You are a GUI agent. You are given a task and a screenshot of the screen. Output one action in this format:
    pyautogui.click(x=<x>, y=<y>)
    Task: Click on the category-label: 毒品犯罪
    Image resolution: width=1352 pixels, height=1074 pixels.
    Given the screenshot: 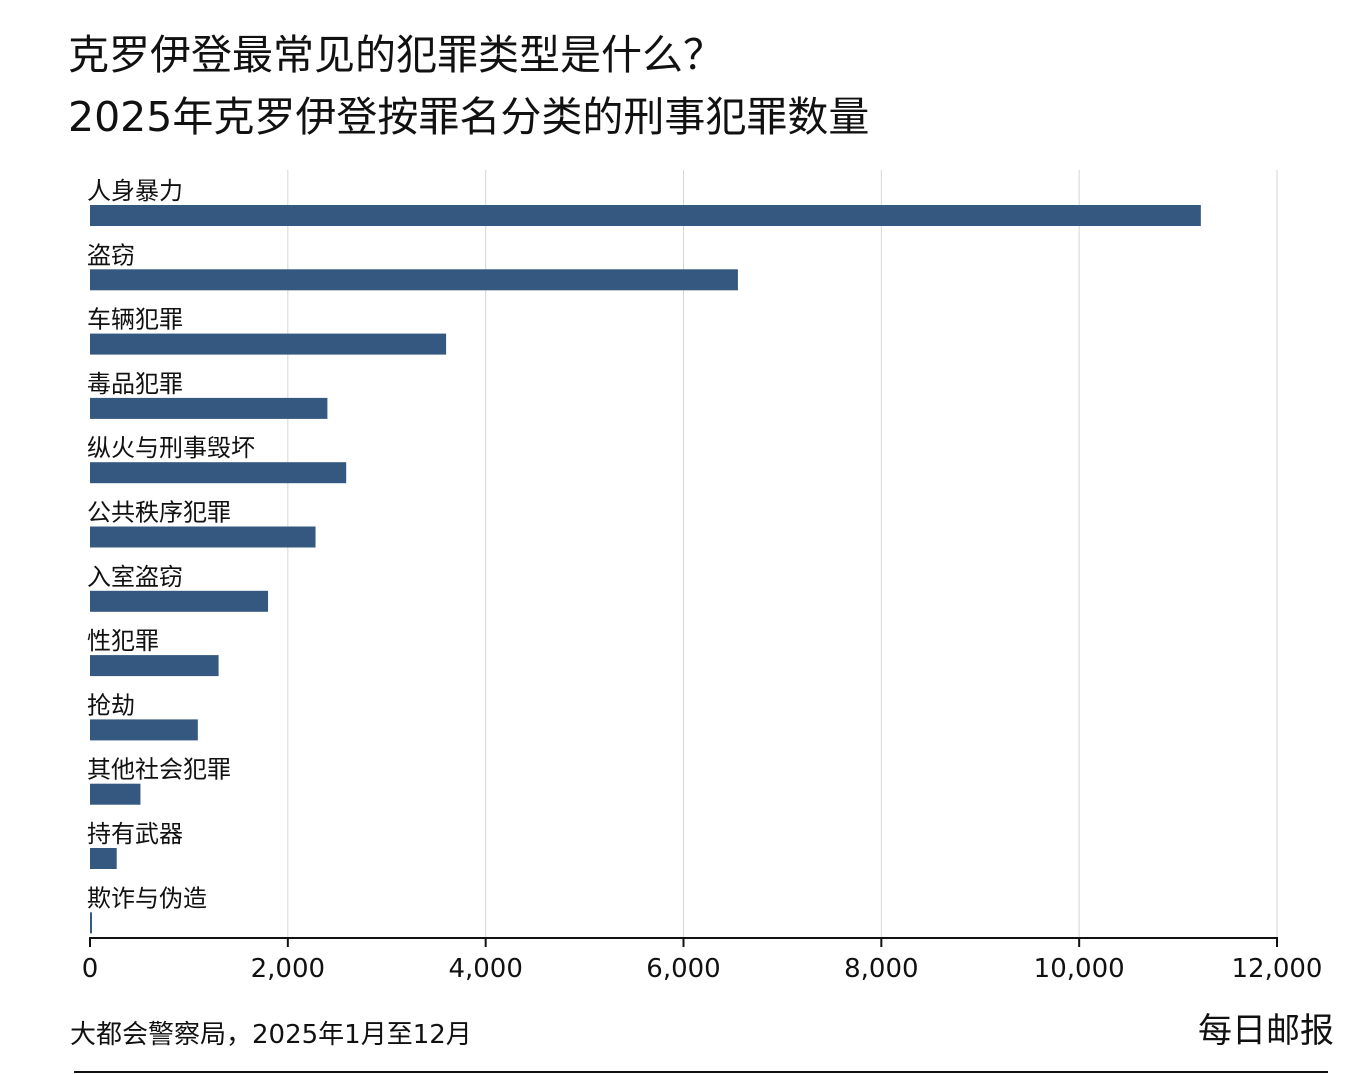 What is the action you would take?
    pyautogui.click(x=135, y=384)
    